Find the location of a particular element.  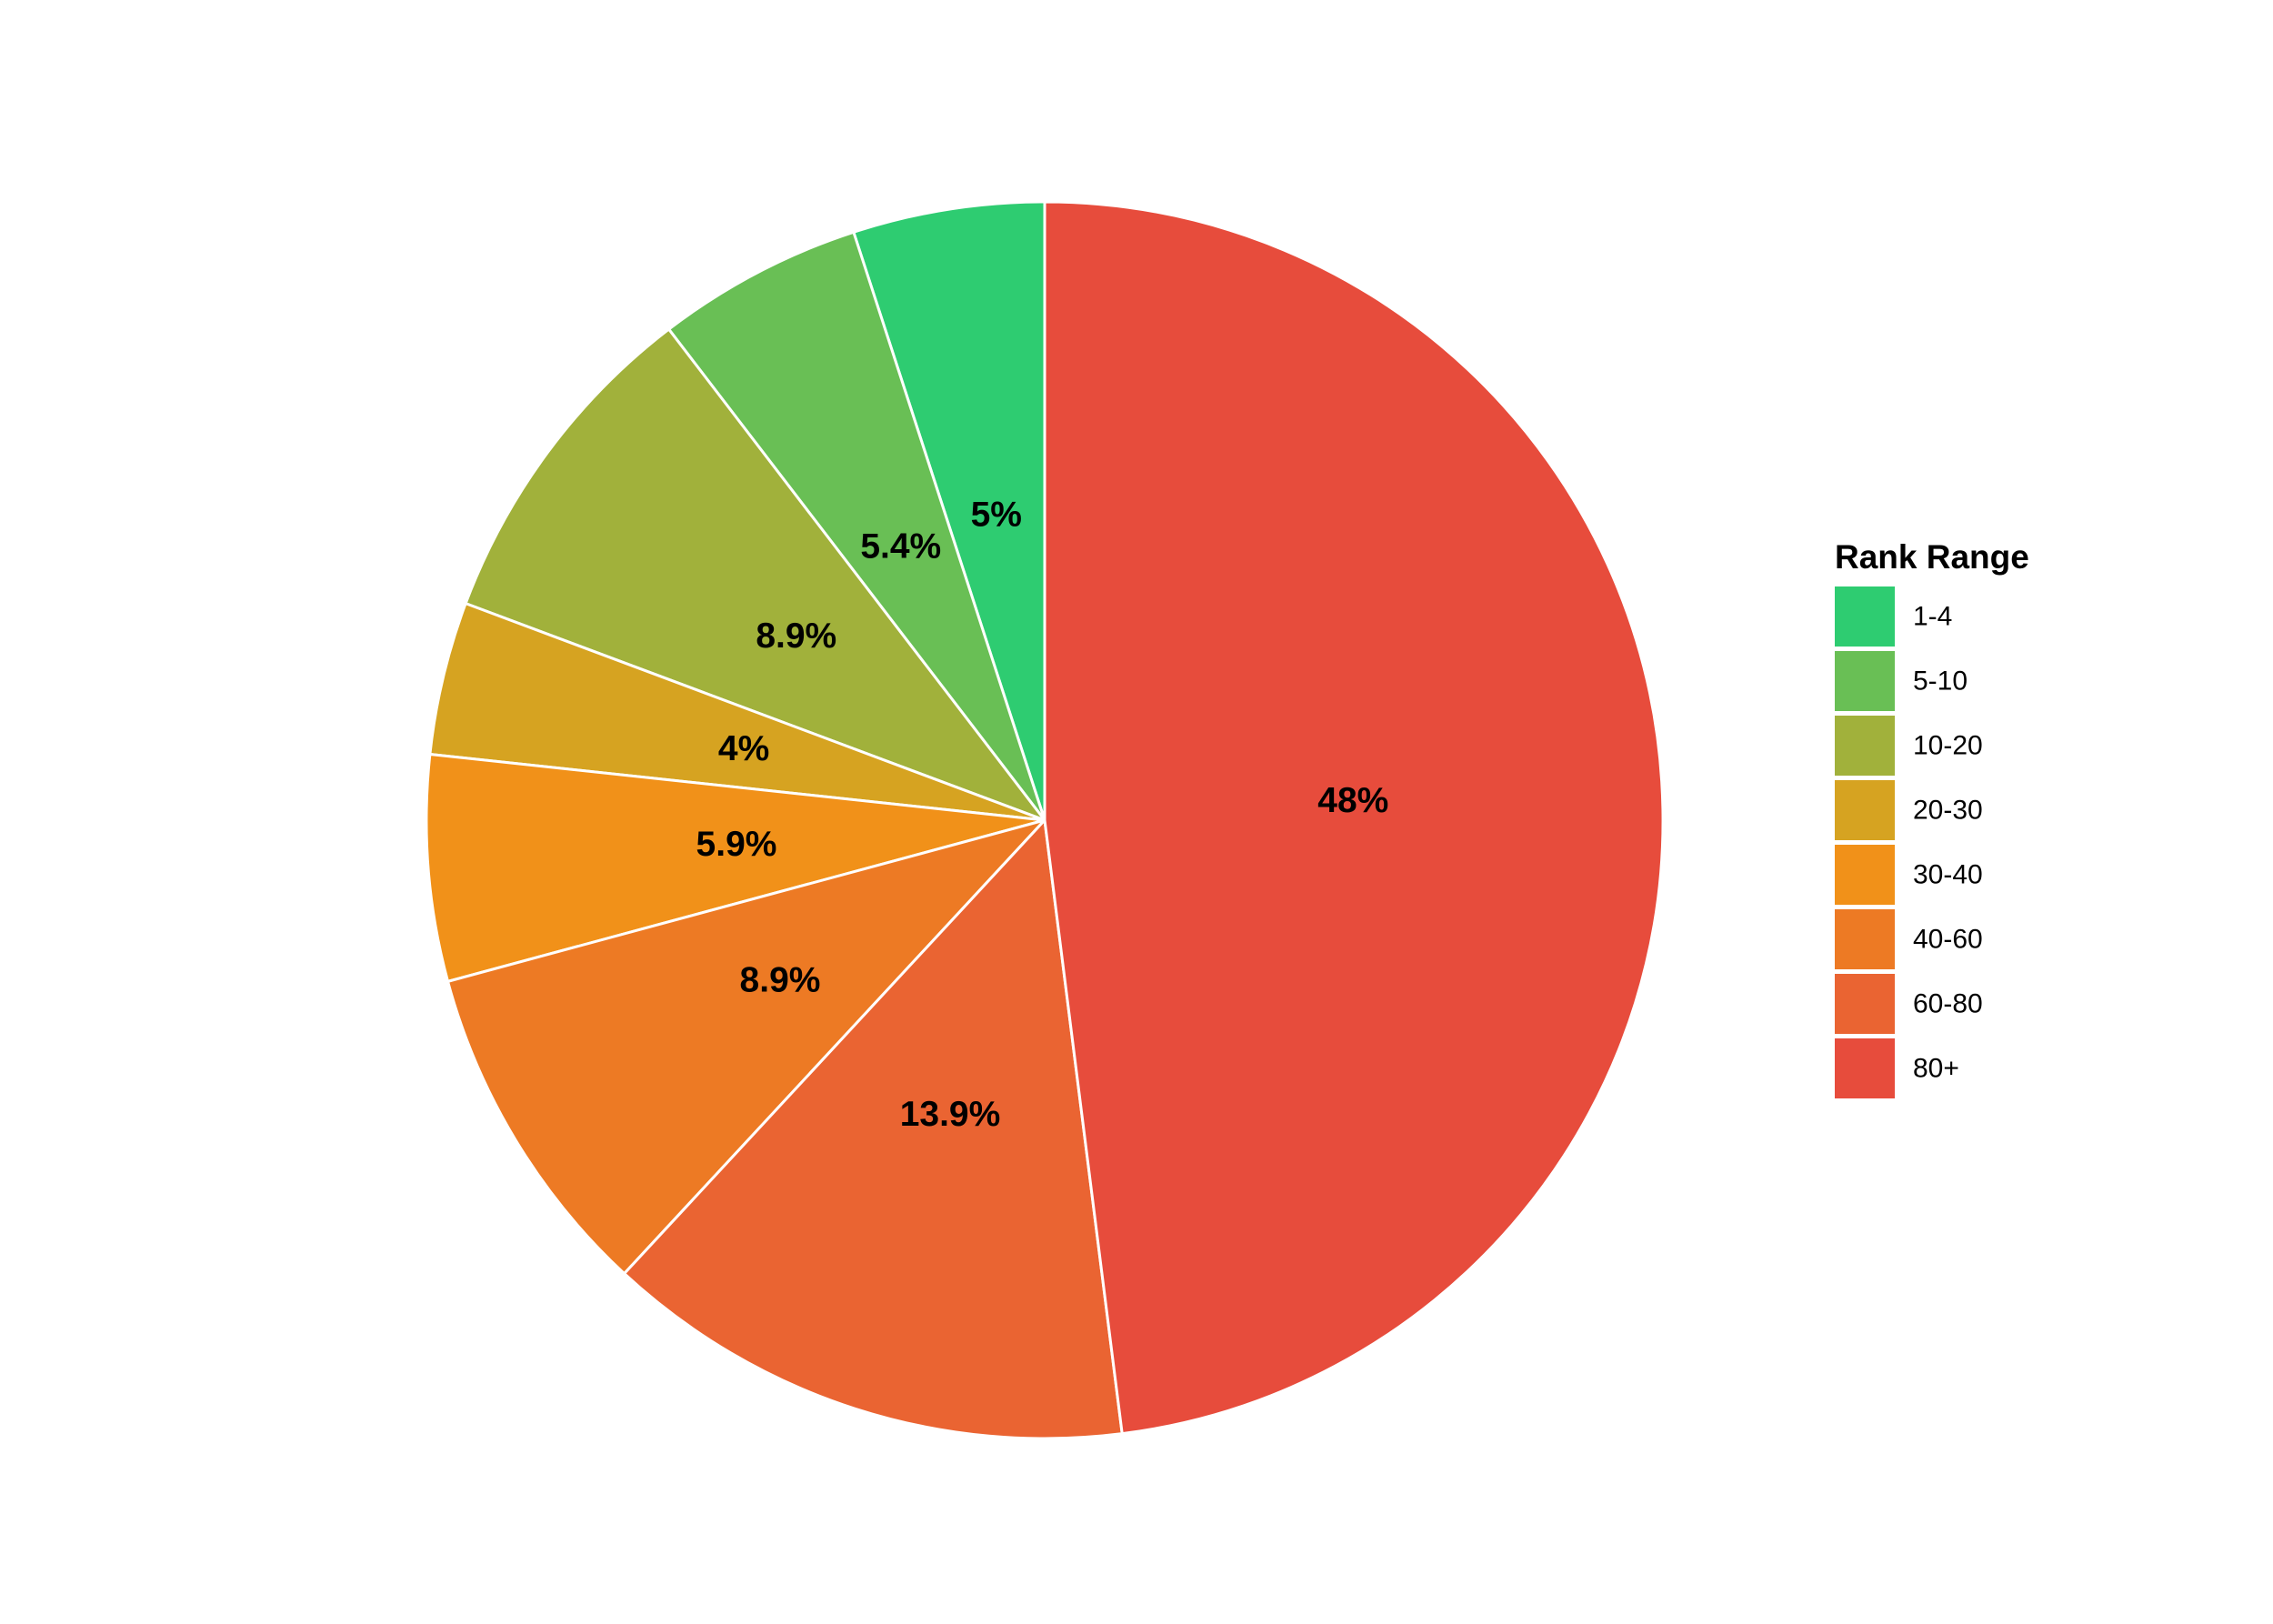

legend-label-5-10: 5-10 is located at coordinates (1940, 682).